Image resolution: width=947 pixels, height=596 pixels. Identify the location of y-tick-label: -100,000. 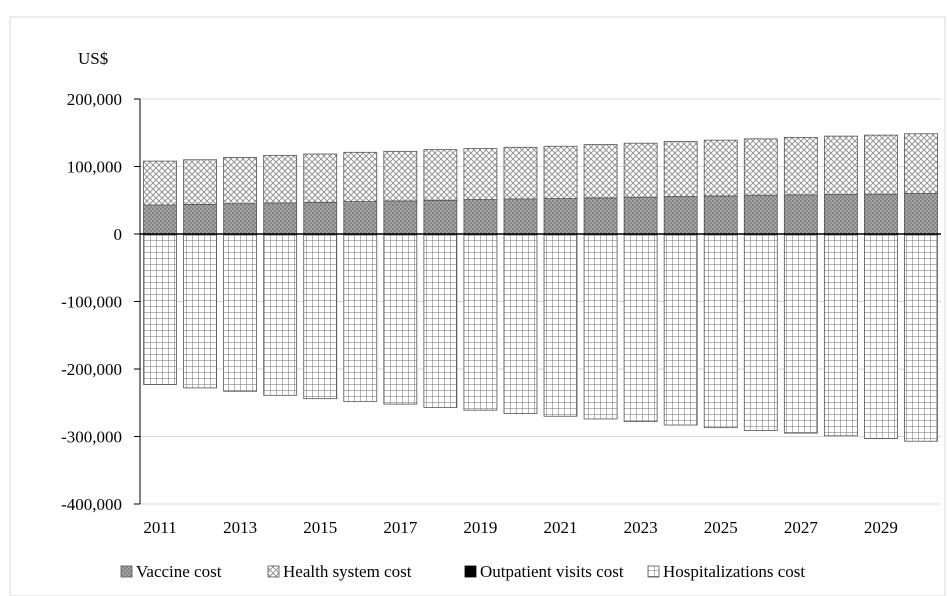
(91, 302).